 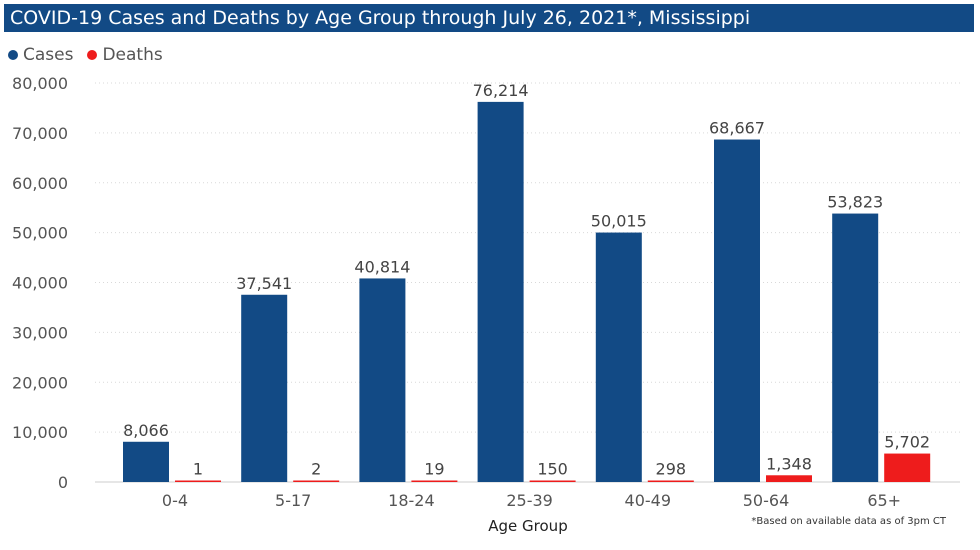 I want to click on legend-item-cases: Cases, so click(x=40, y=55).